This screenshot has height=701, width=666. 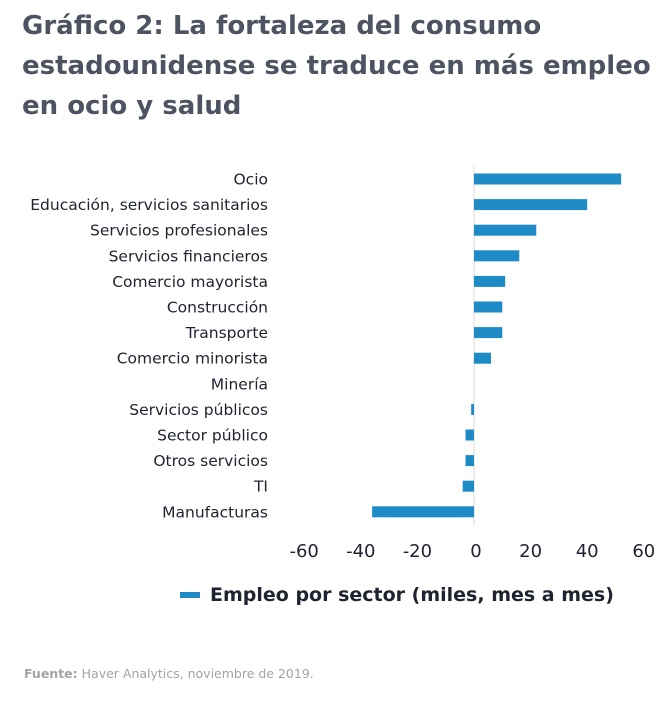 I want to click on x-tick-label: -60, so click(x=303, y=551).